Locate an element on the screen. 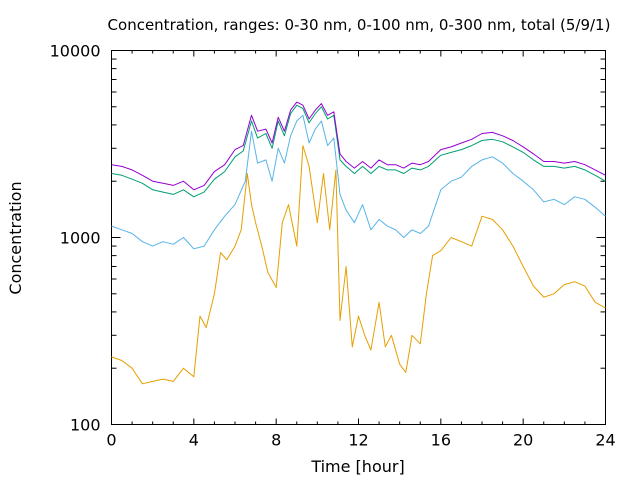 Image resolution: width=640 pixels, height=480 pixels. y-tick-label: 1000 is located at coordinates (80, 238).